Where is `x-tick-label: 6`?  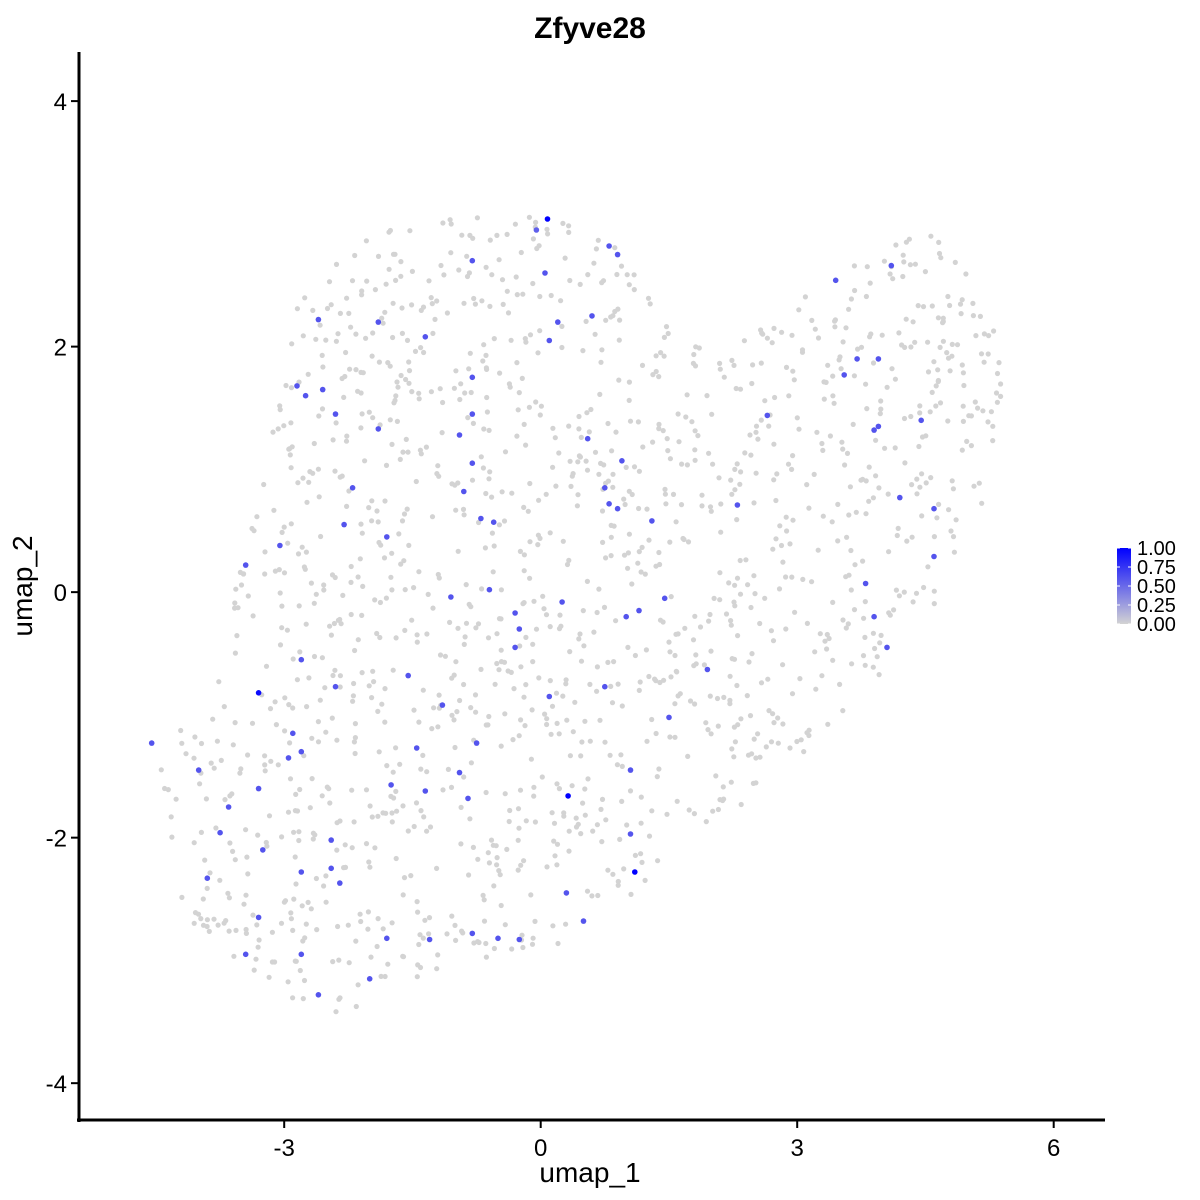 x-tick-label: 6 is located at coordinates (1053, 1148).